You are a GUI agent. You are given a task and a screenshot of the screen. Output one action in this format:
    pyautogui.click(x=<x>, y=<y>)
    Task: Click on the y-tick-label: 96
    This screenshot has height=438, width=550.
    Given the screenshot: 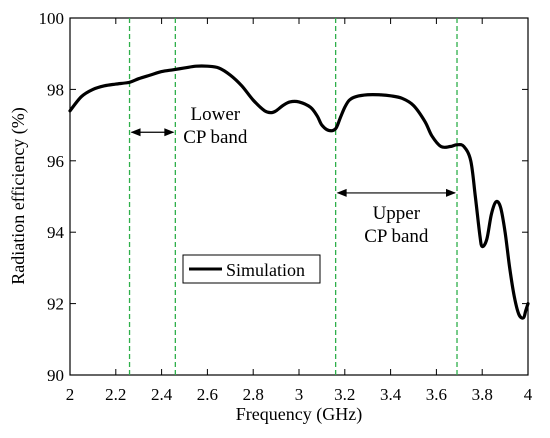 What is the action you would take?
    pyautogui.click(x=55, y=161)
    